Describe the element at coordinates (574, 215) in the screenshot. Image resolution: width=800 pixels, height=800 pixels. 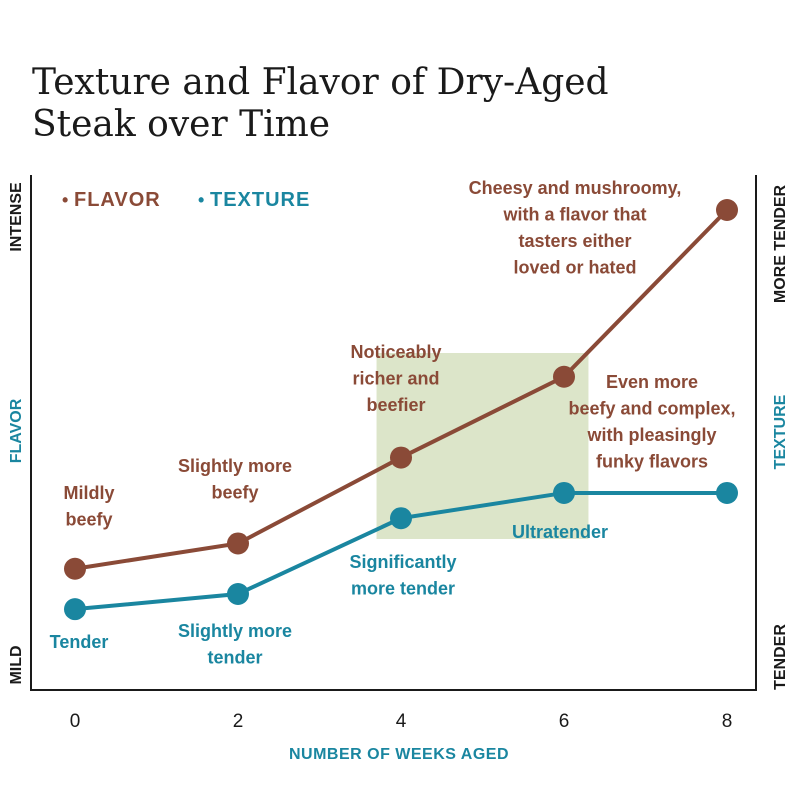
I see `annotation-flavor: with a flavor that` at that location.